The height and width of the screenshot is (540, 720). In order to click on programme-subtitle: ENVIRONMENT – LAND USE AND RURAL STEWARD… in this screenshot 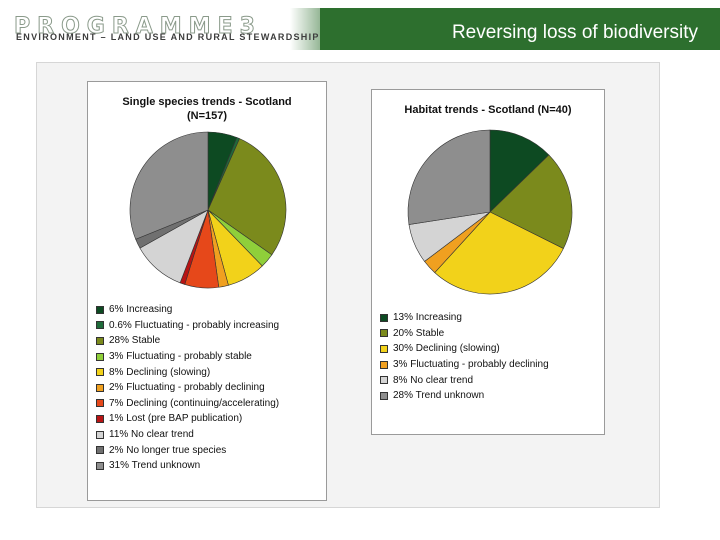, I will do `click(168, 37)`.